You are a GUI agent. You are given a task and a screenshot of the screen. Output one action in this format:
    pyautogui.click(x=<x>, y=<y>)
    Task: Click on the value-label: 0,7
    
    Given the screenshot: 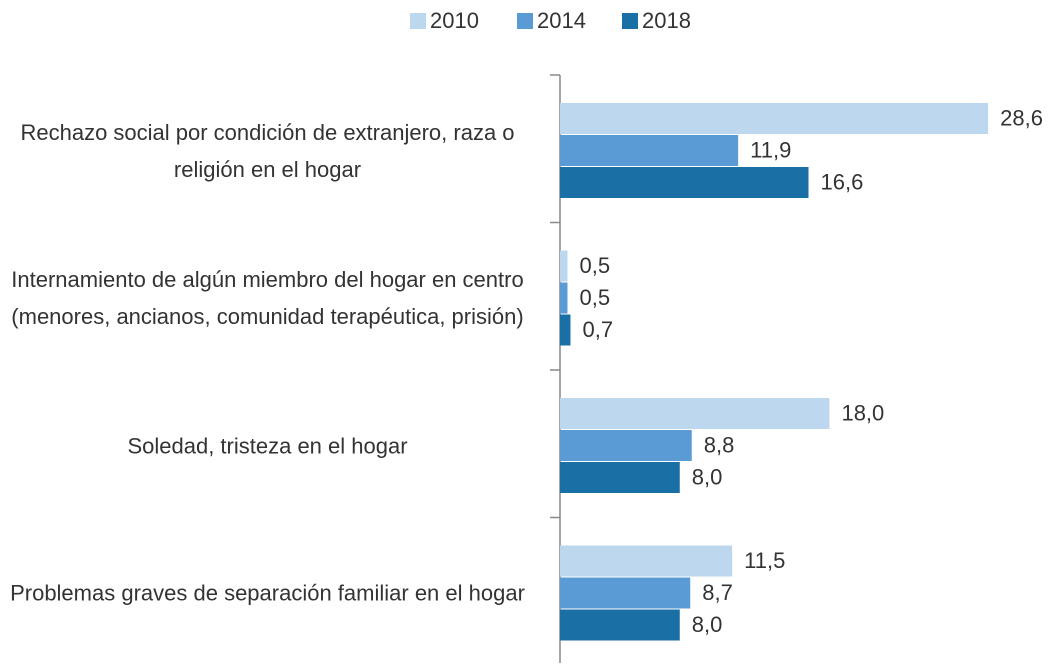 What is the action you would take?
    pyautogui.click(x=597, y=329)
    